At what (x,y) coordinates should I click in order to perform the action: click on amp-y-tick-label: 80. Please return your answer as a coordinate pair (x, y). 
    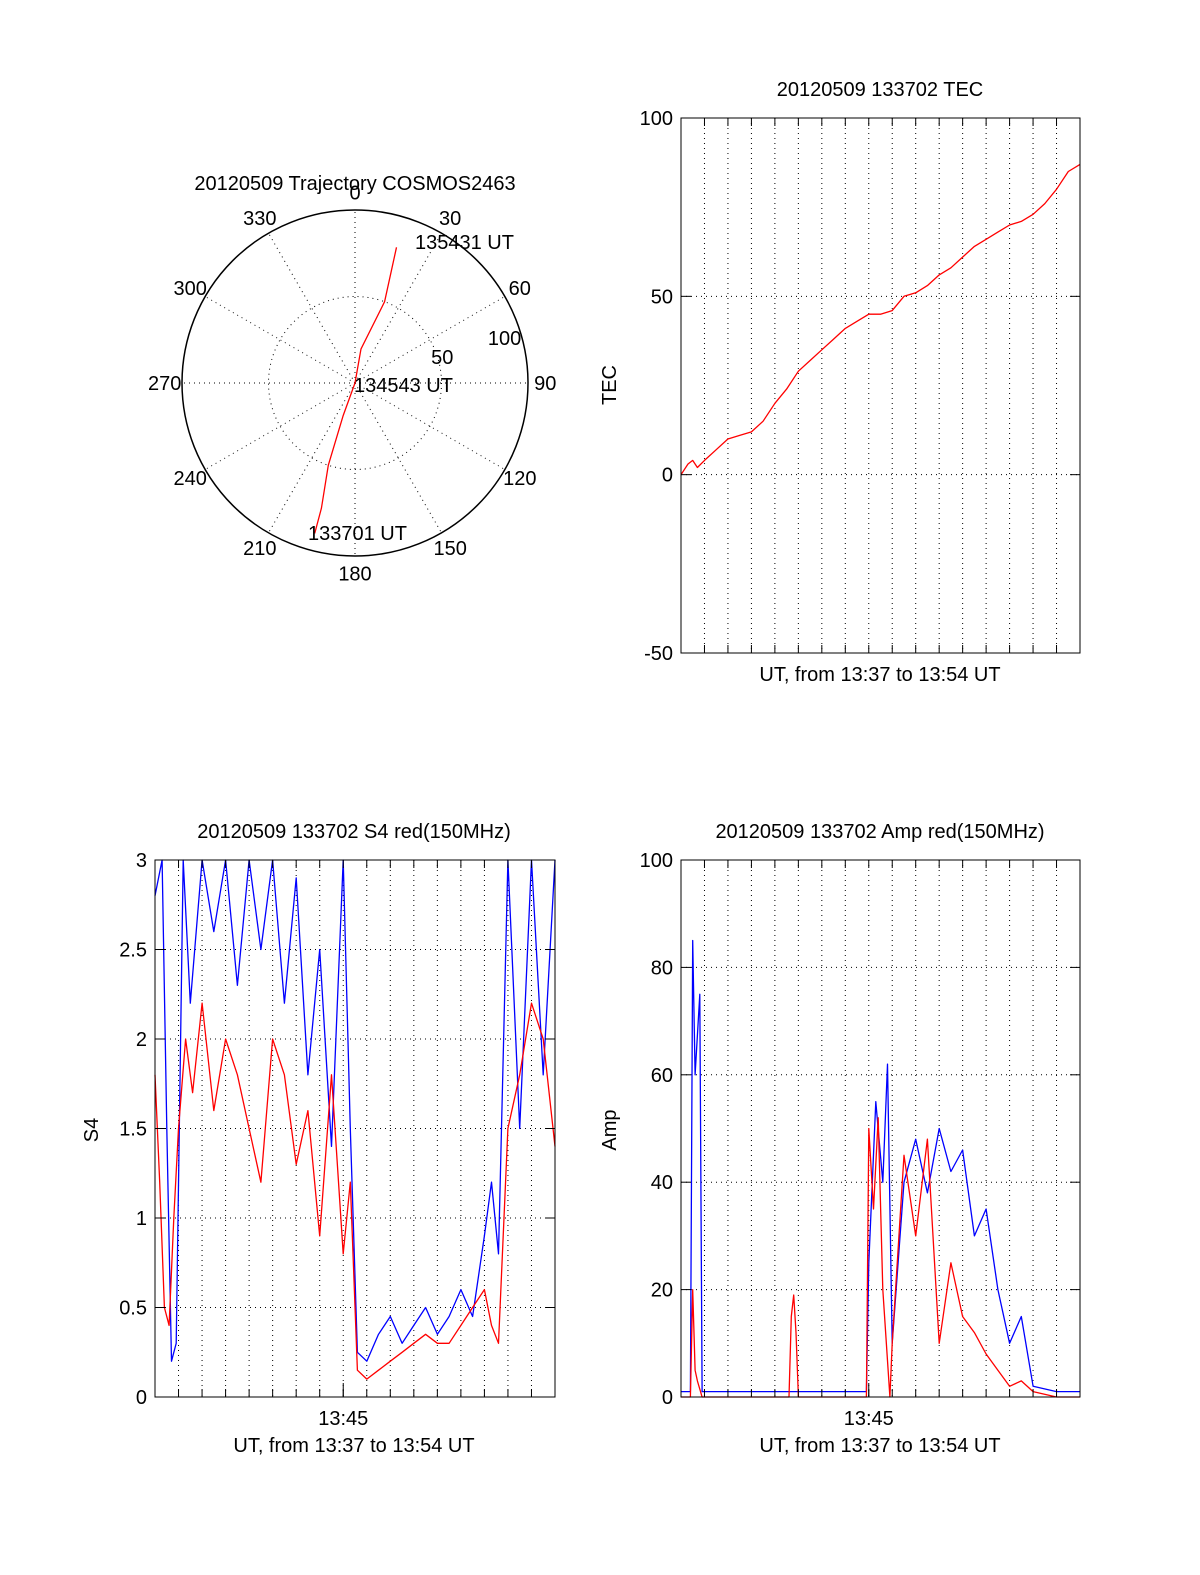
    Looking at the image, I should click on (662, 968).